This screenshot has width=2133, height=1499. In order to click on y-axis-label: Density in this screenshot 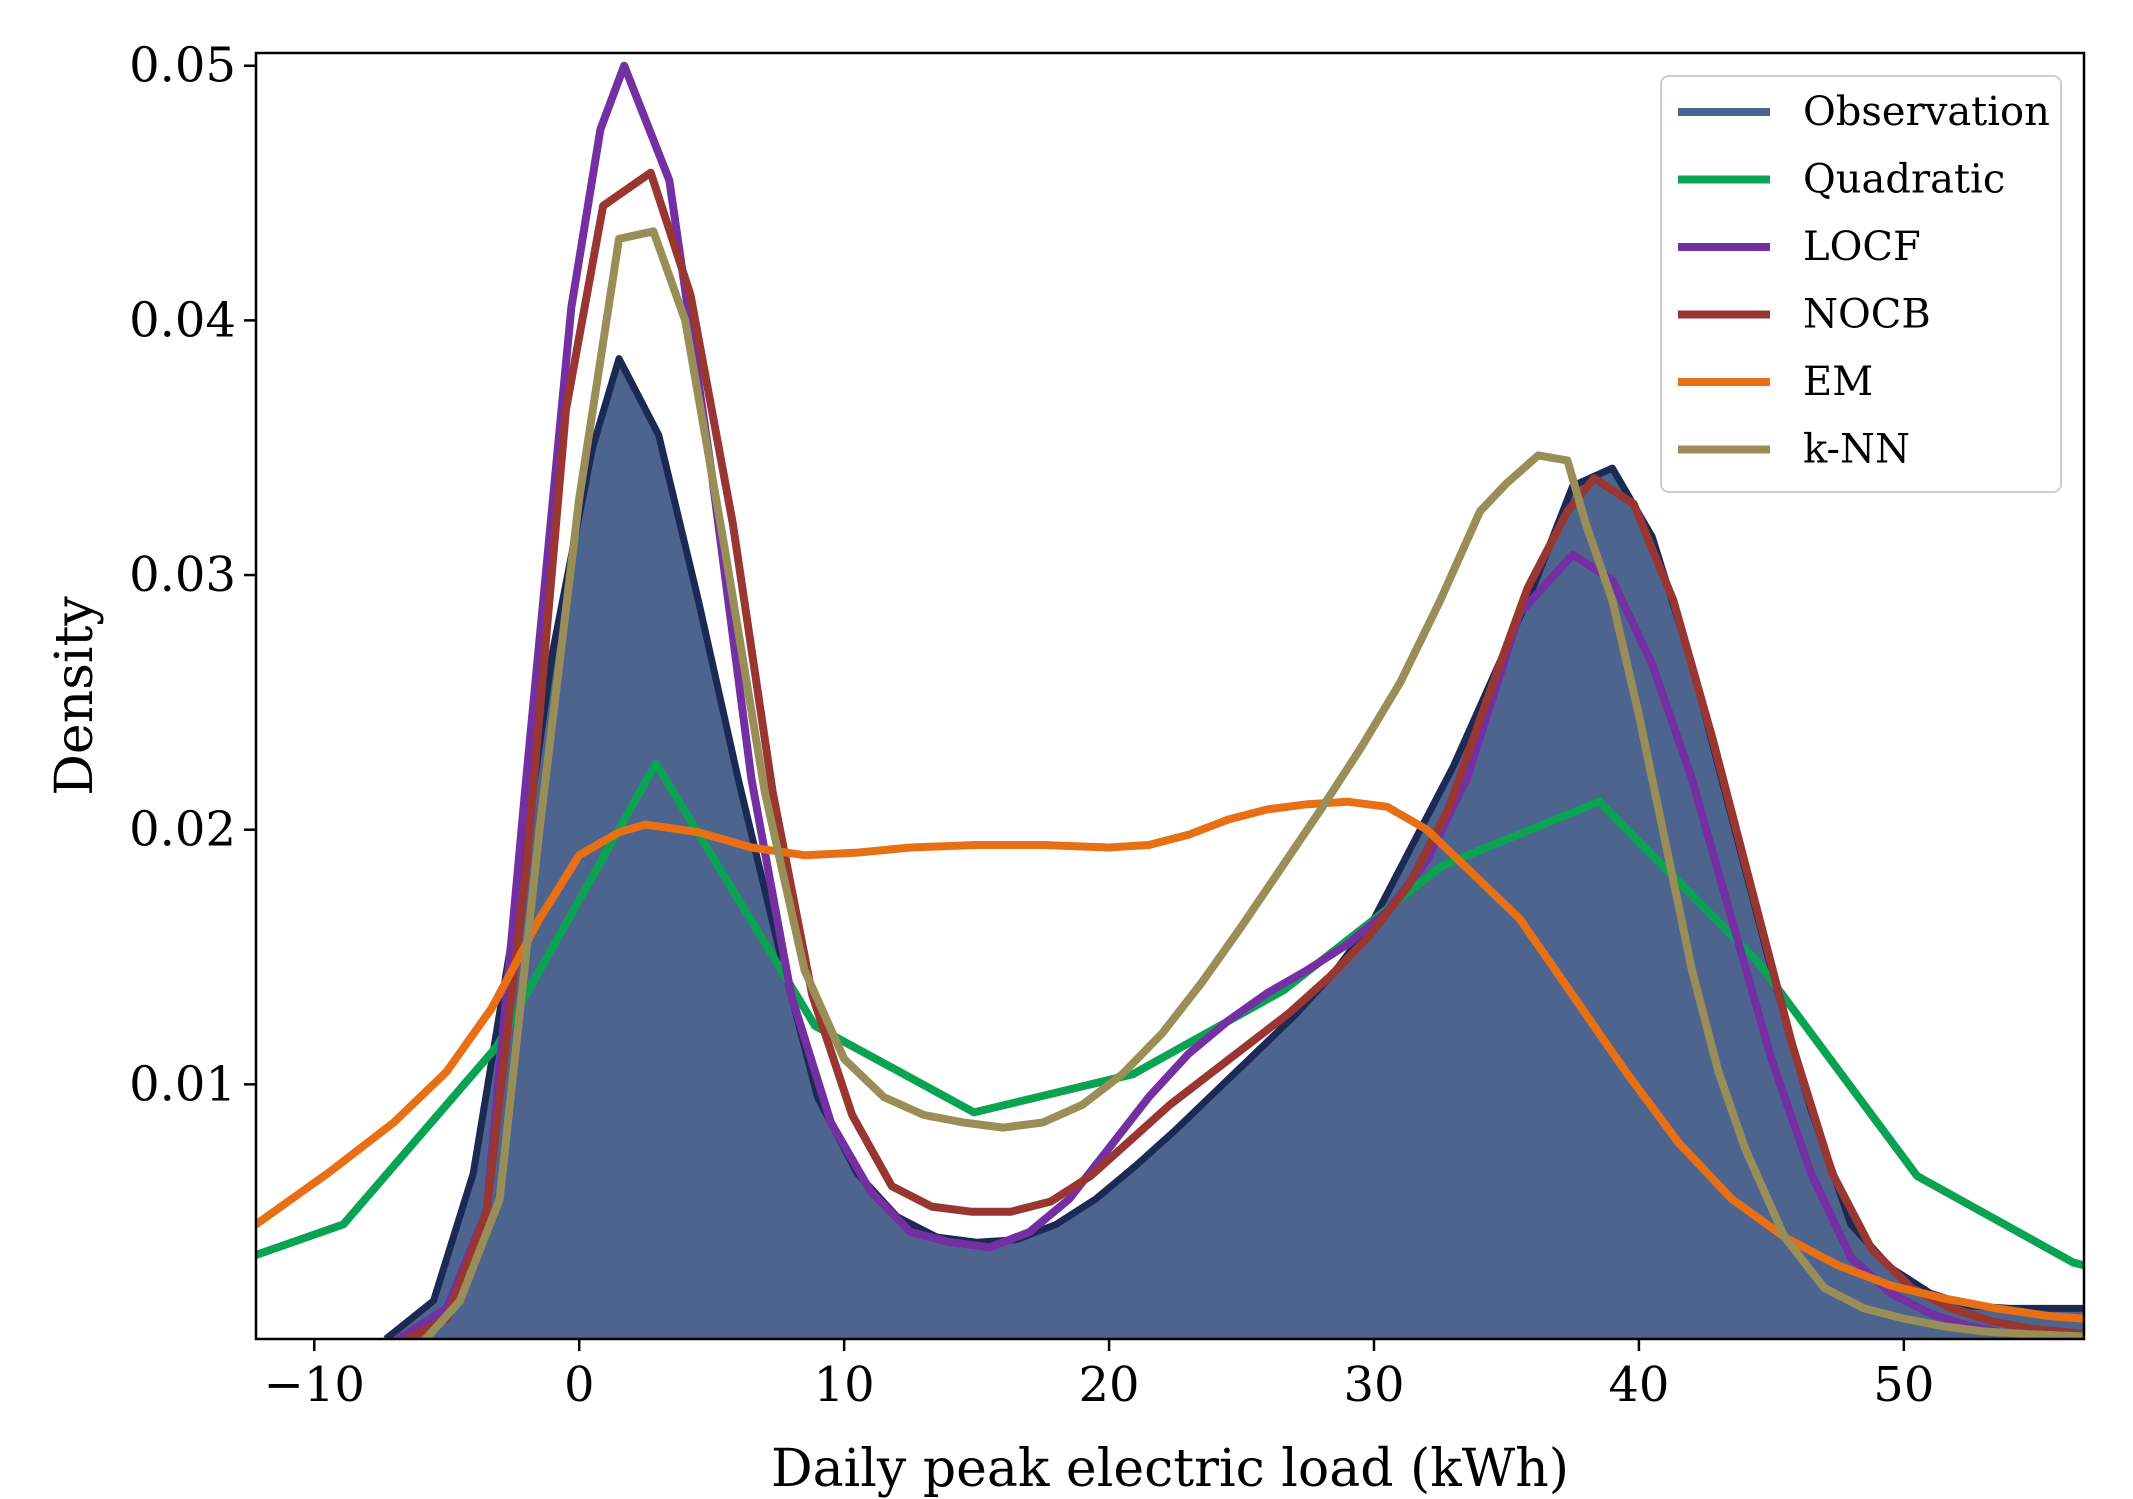, I will do `click(75, 696)`.